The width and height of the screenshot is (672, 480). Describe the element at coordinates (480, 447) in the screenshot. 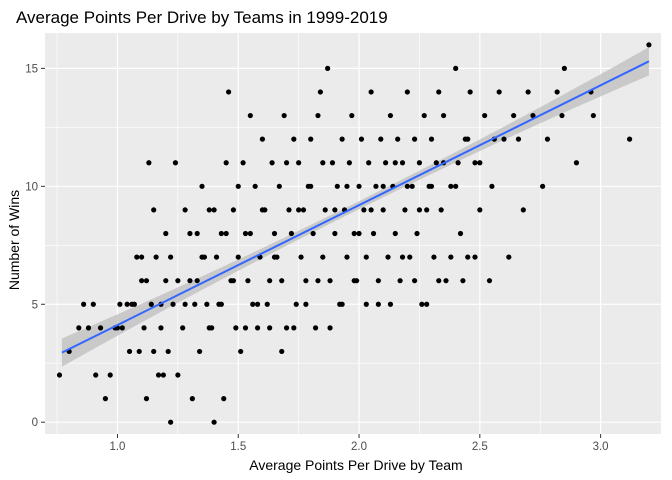

I see `x-tick-label: 2.5` at that location.